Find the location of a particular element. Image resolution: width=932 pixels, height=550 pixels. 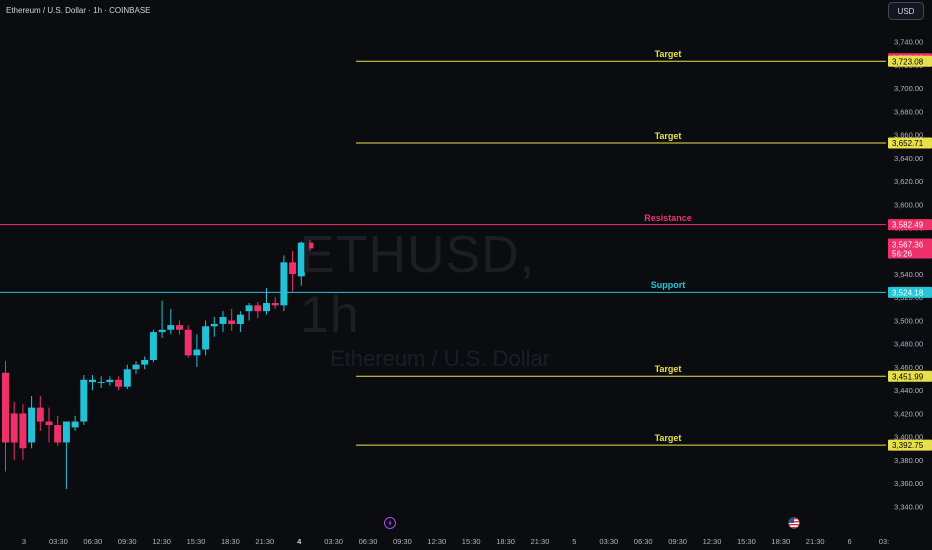

support-label: Support is located at coordinates (668, 285).